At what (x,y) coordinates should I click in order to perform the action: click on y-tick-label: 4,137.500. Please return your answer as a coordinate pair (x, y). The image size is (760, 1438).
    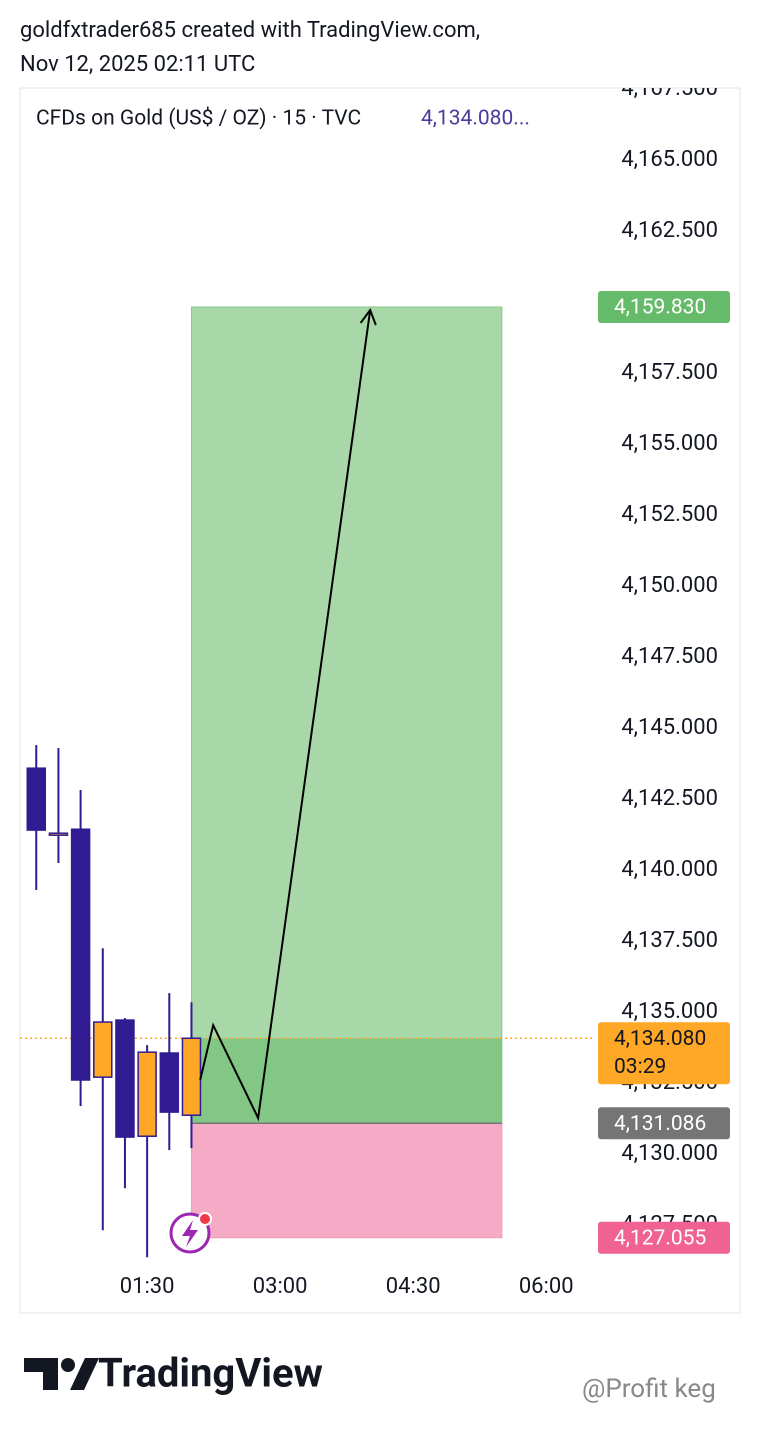
    Looking at the image, I should click on (669, 940).